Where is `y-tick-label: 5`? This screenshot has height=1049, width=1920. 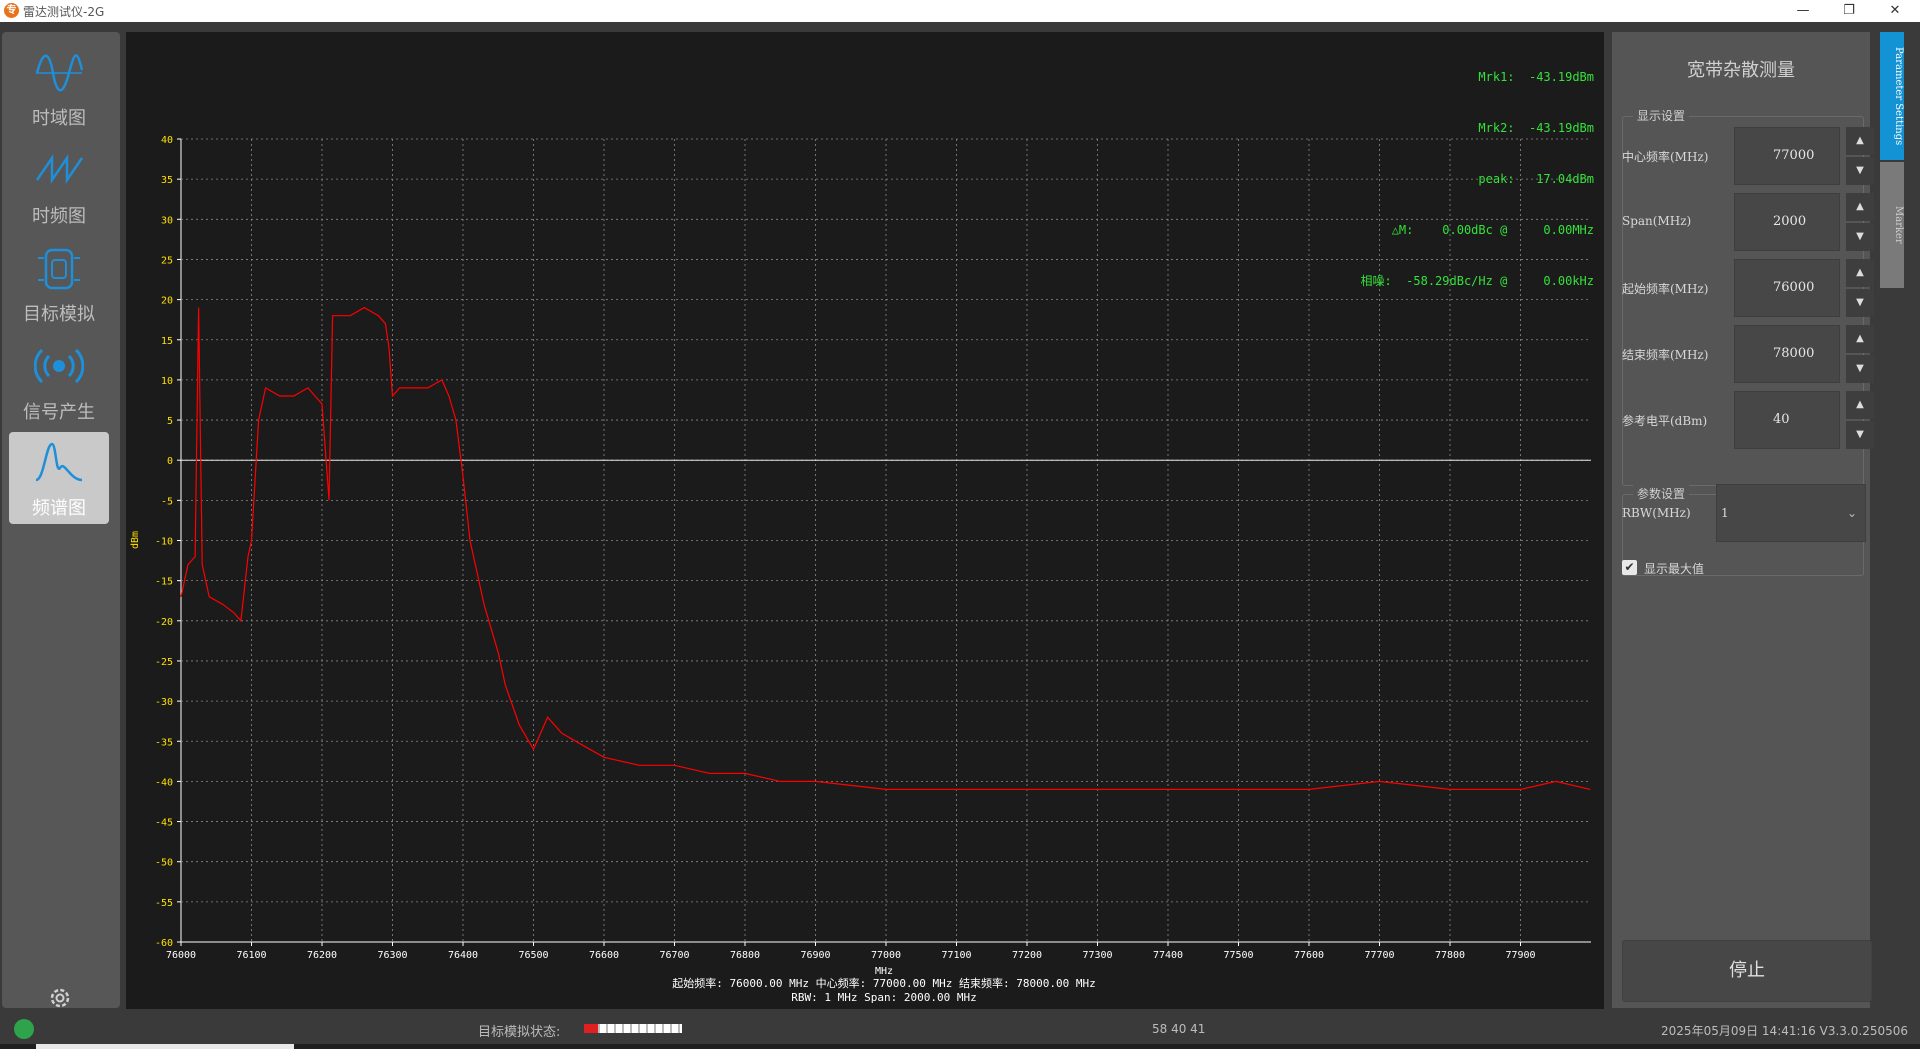
y-tick-label: 5 is located at coordinates (170, 421).